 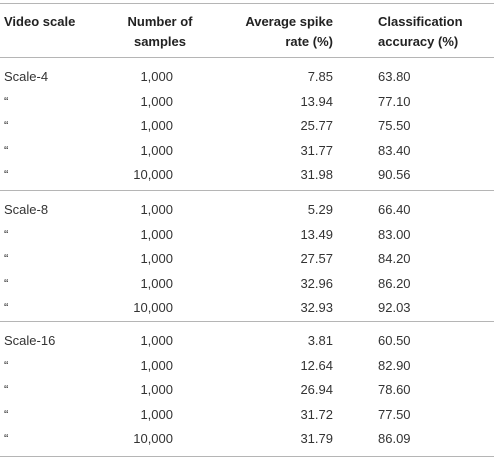 What do you see at coordinates (320, 76) in the screenshot?
I see `table-cell: 7.85` at bounding box center [320, 76].